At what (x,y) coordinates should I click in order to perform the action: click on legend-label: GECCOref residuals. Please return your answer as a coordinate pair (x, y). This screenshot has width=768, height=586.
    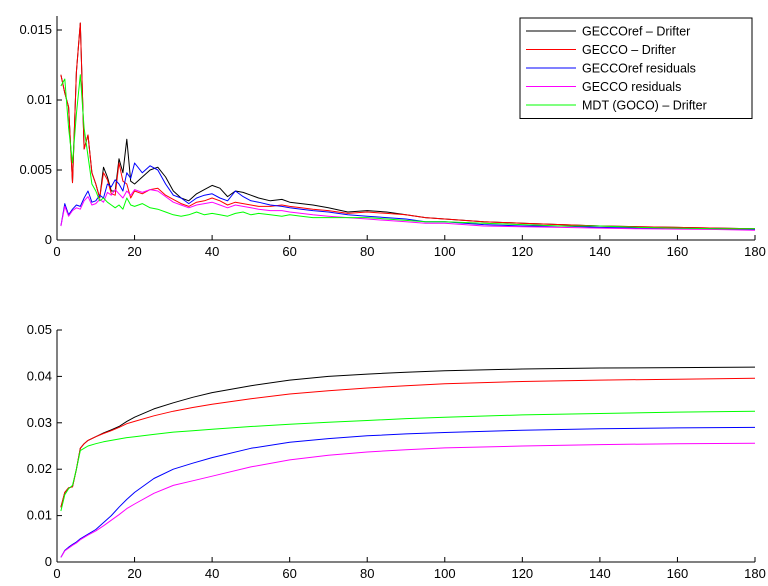
    Looking at the image, I should click on (639, 69).